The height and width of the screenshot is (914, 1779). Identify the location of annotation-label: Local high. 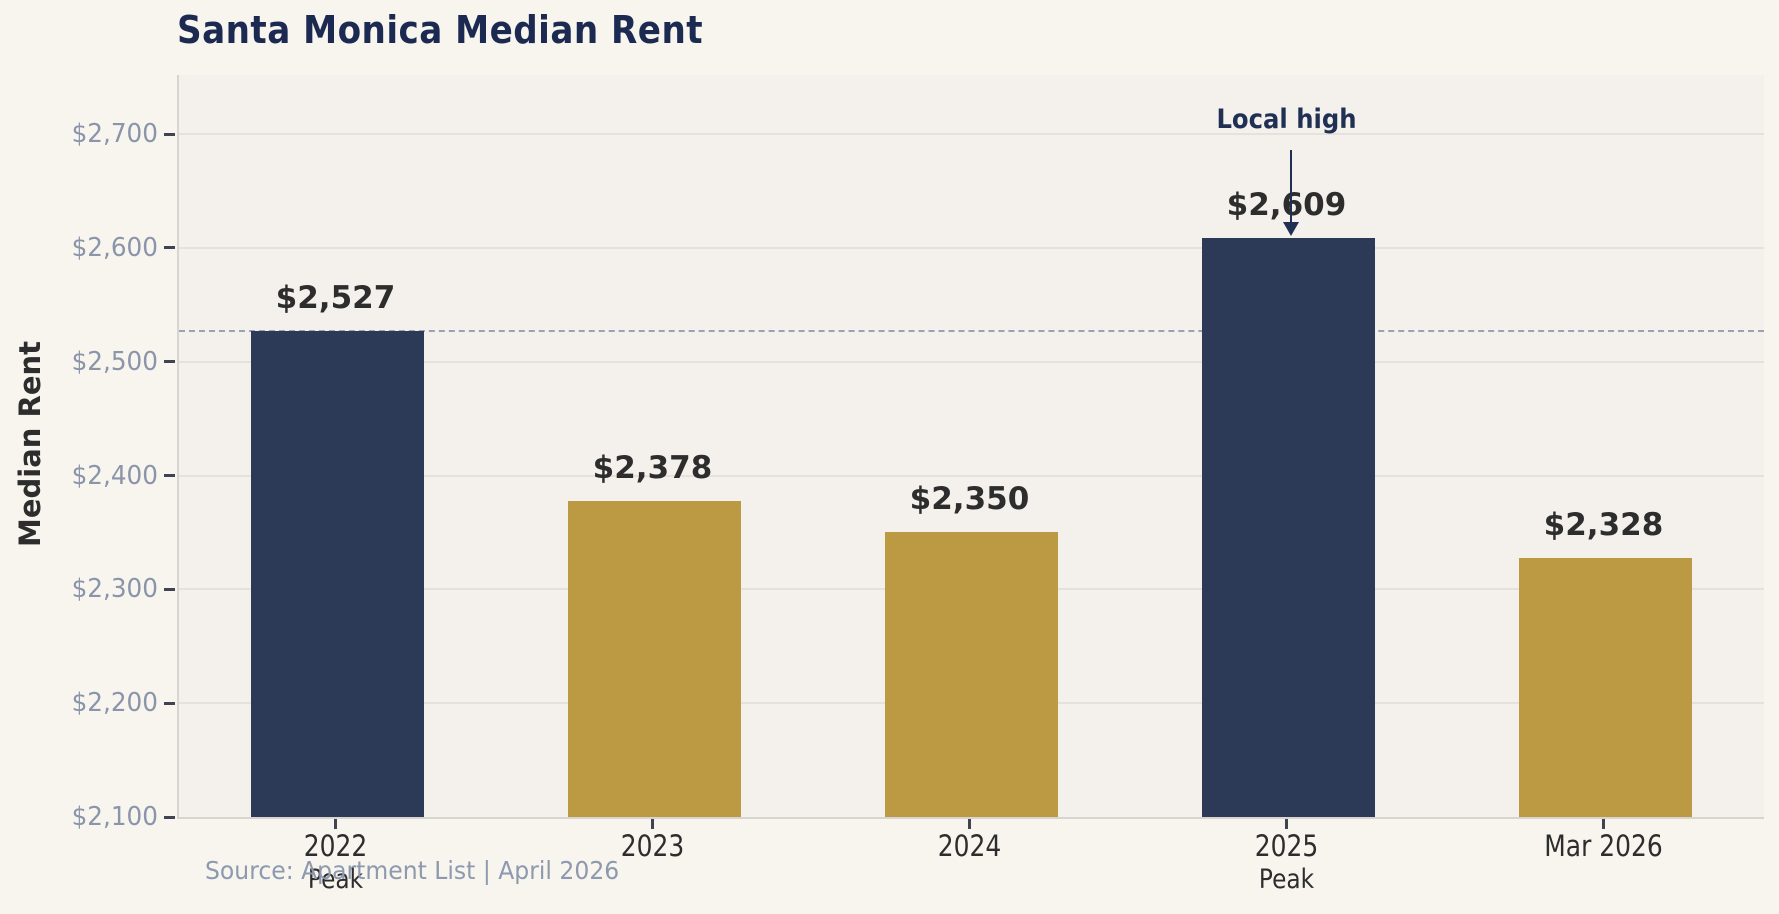
(1286, 119).